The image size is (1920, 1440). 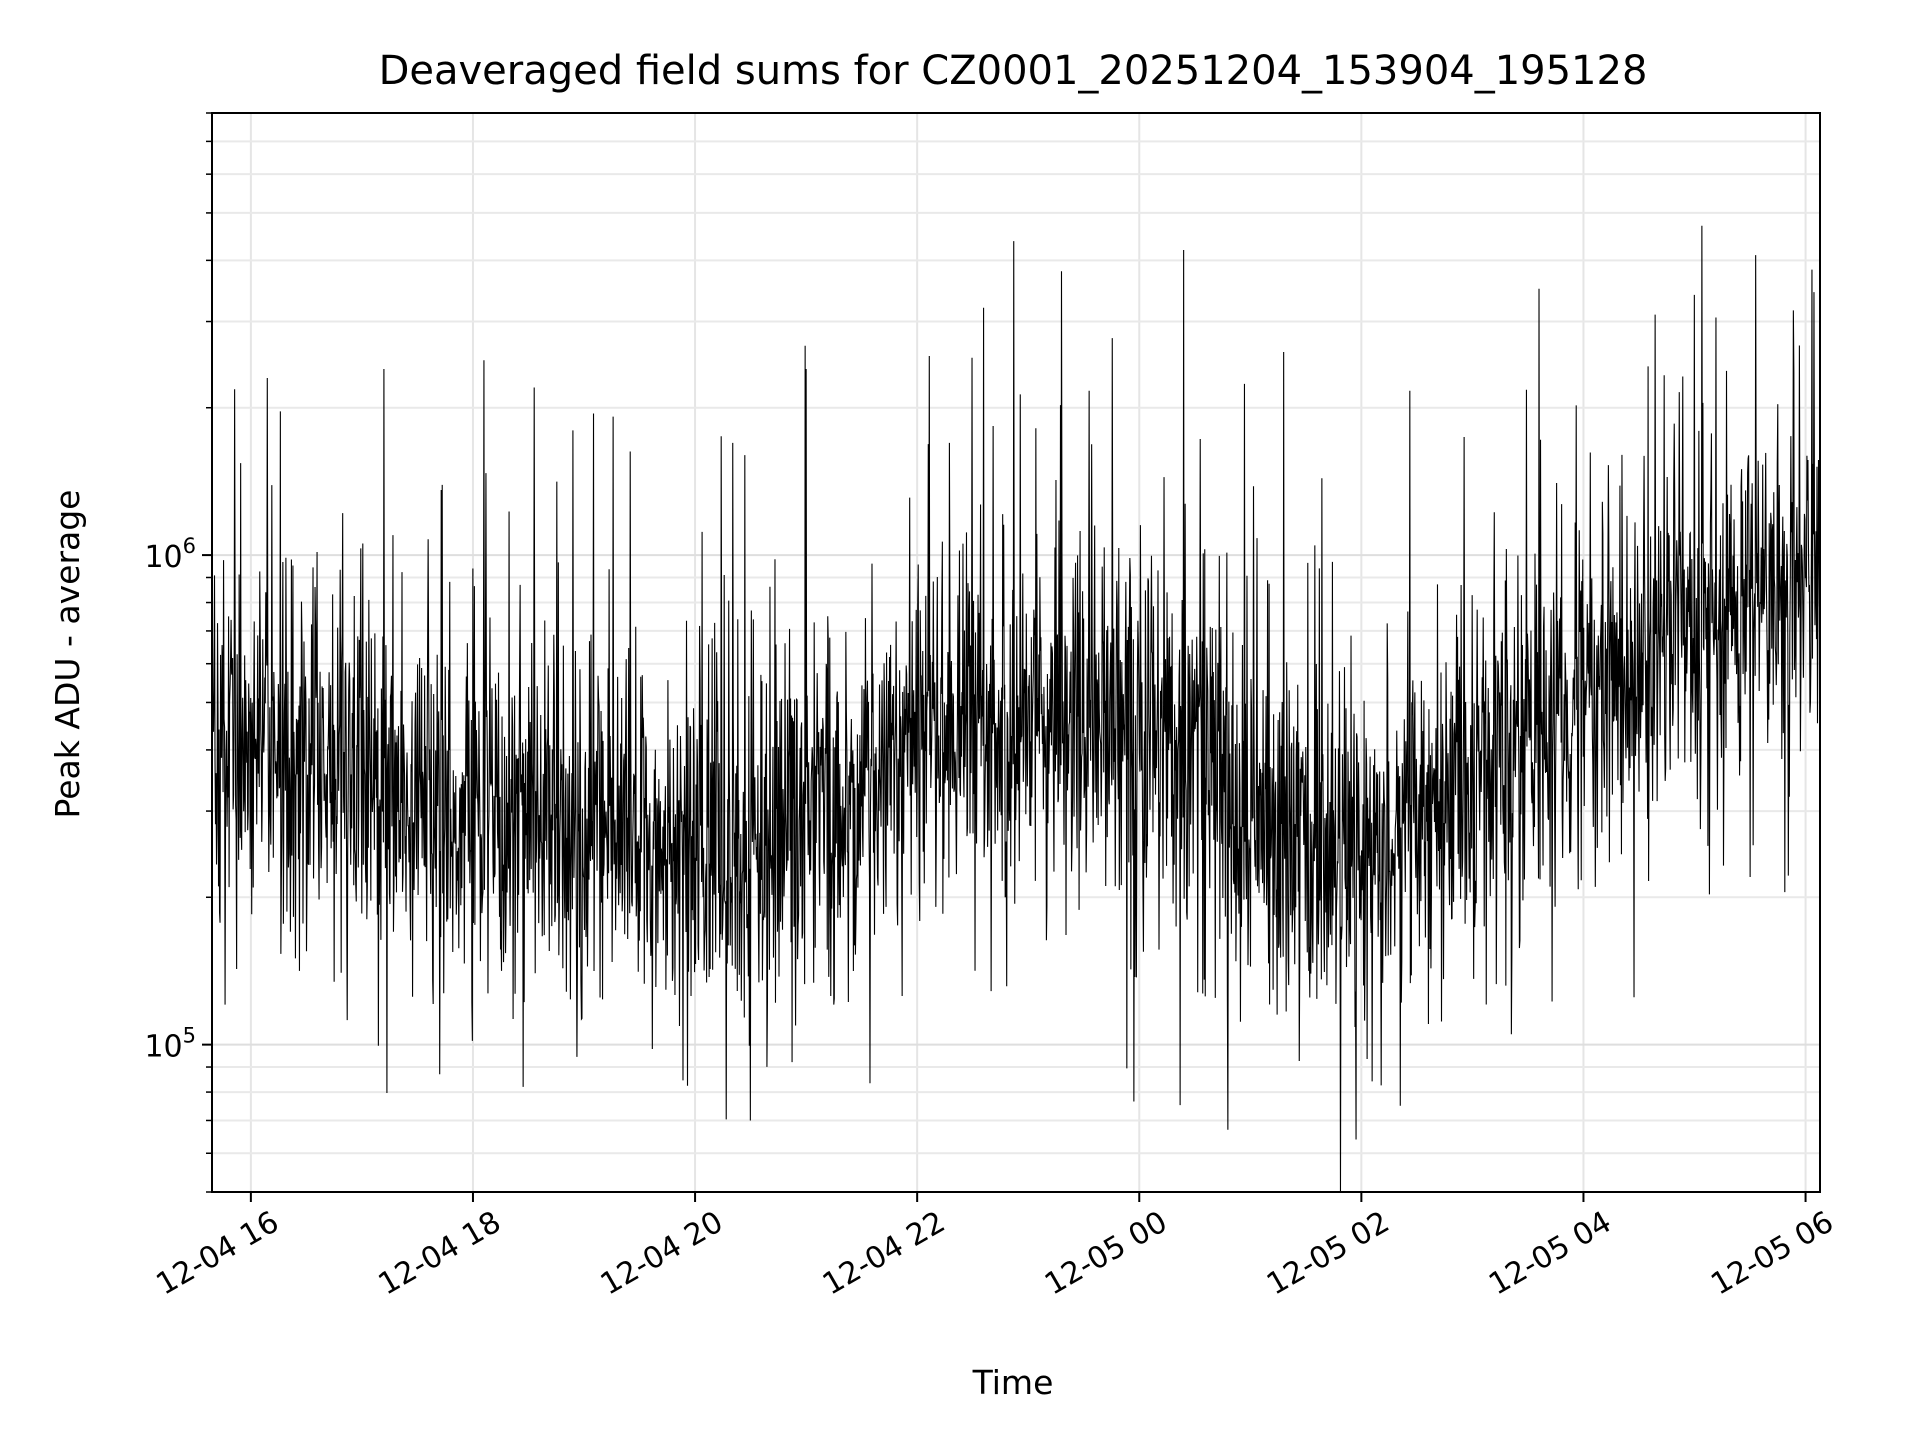 What do you see at coordinates (178, 652) in the screenshot?
I see `y-axis-ticks: 10⁵ 10⁶` at bounding box center [178, 652].